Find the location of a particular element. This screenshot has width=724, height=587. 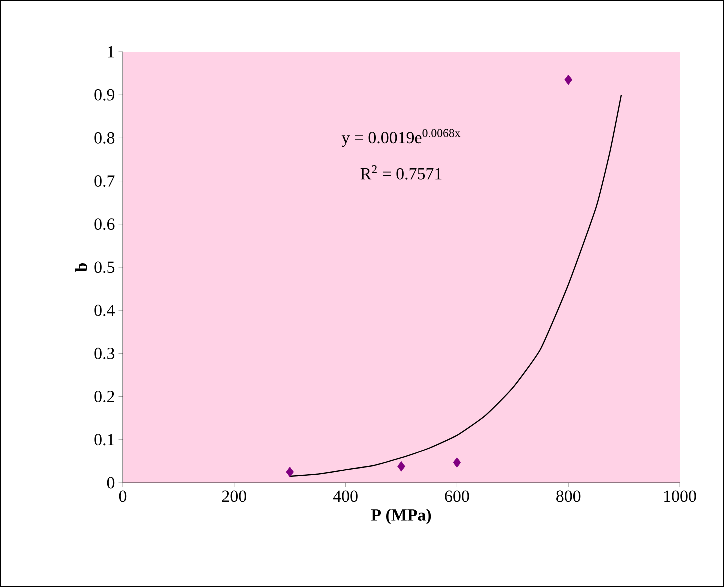

y-axis-title: b is located at coordinates (81, 267).